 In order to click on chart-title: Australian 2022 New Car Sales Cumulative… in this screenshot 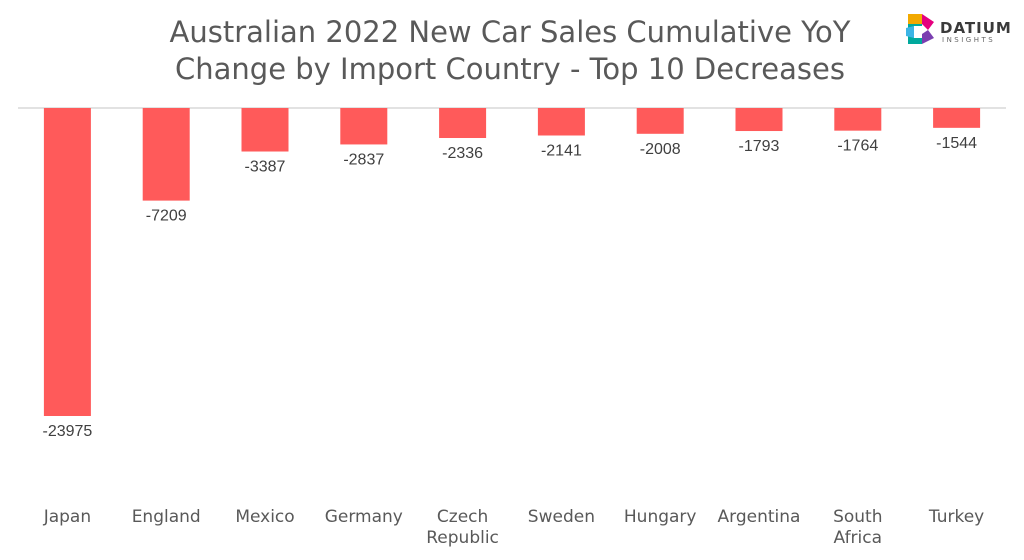, I will do `click(510, 51)`.